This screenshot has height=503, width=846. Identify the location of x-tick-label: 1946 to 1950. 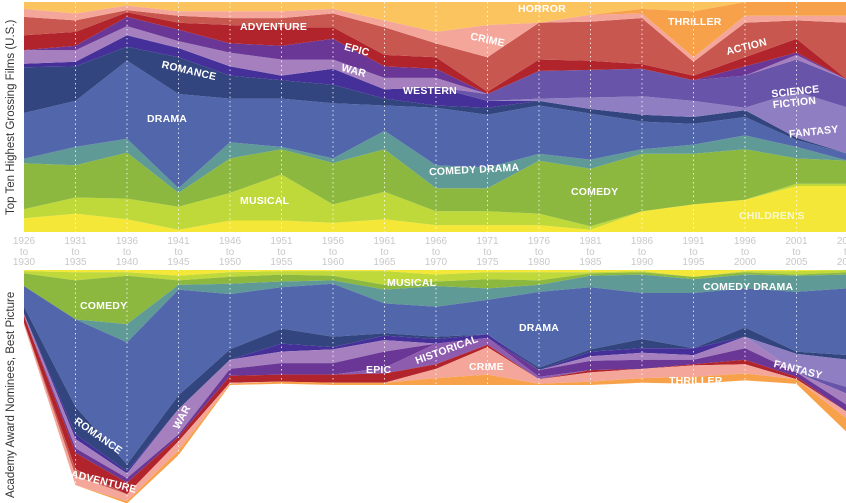
(230, 252).